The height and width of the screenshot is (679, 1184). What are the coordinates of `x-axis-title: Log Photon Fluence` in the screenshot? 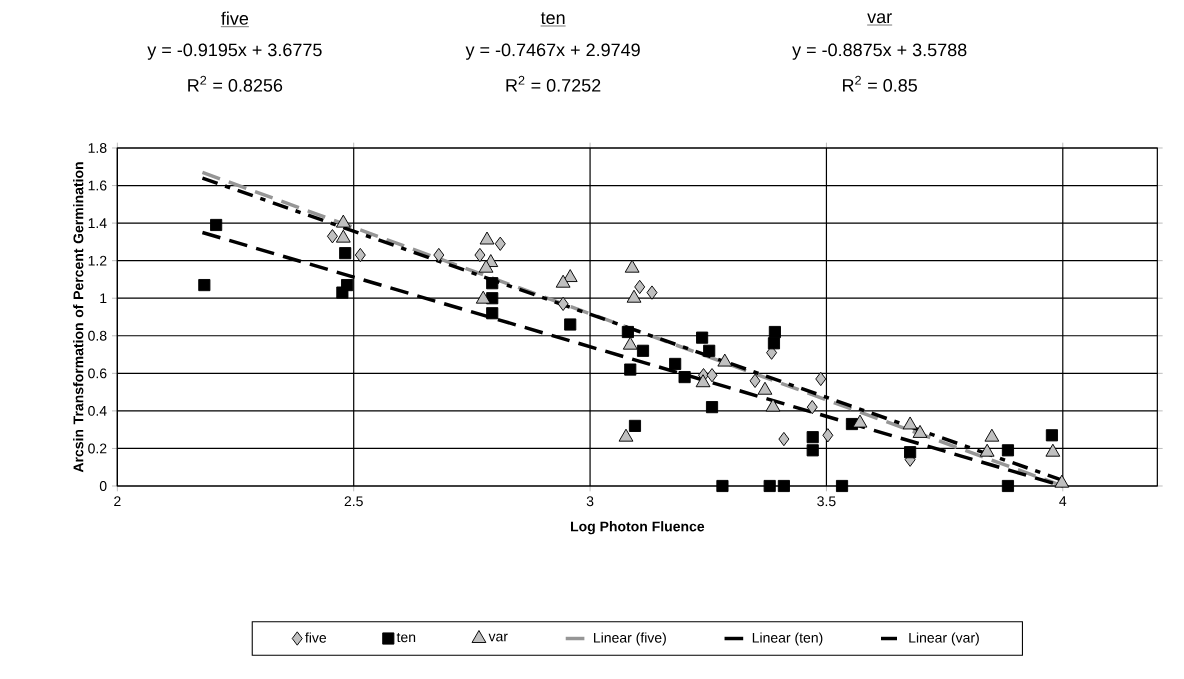 It's located at (638, 528).